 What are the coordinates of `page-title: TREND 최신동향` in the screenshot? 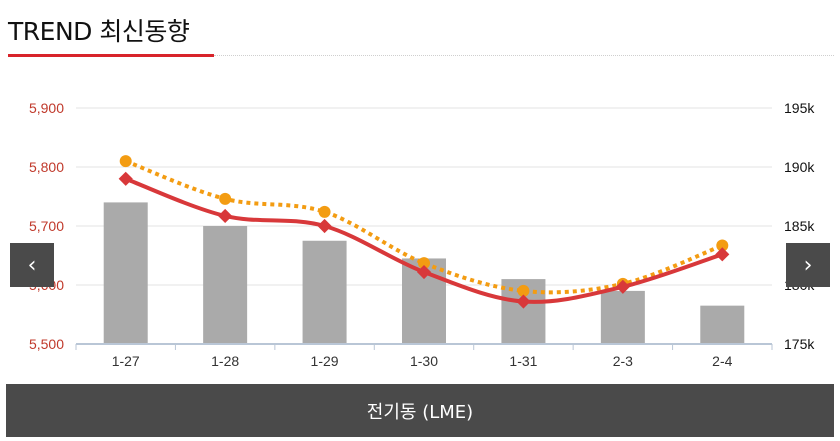 It's located at (99, 31).